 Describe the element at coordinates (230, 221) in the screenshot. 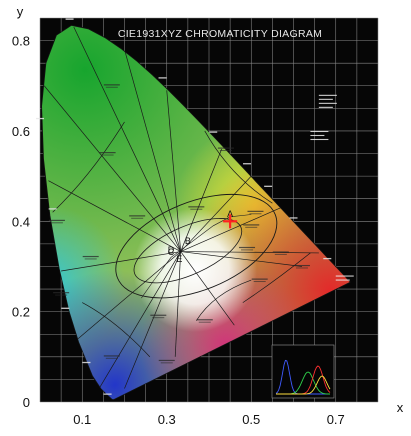

I see `red-cross-marker` at that location.